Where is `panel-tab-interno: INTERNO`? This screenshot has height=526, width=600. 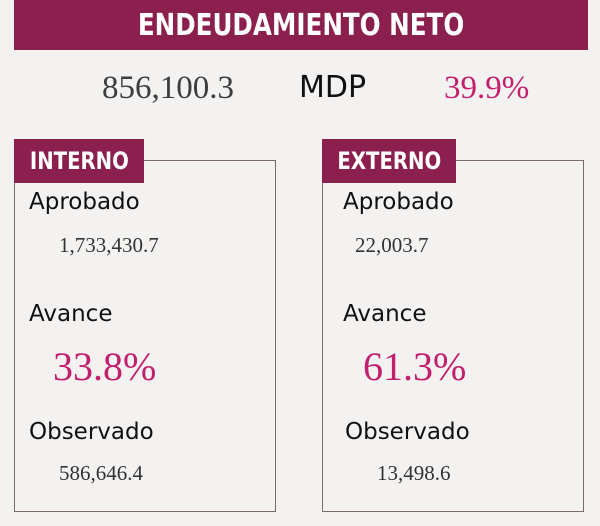 panel-tab-interno: INTERNO is located at coordinates (79, 161).